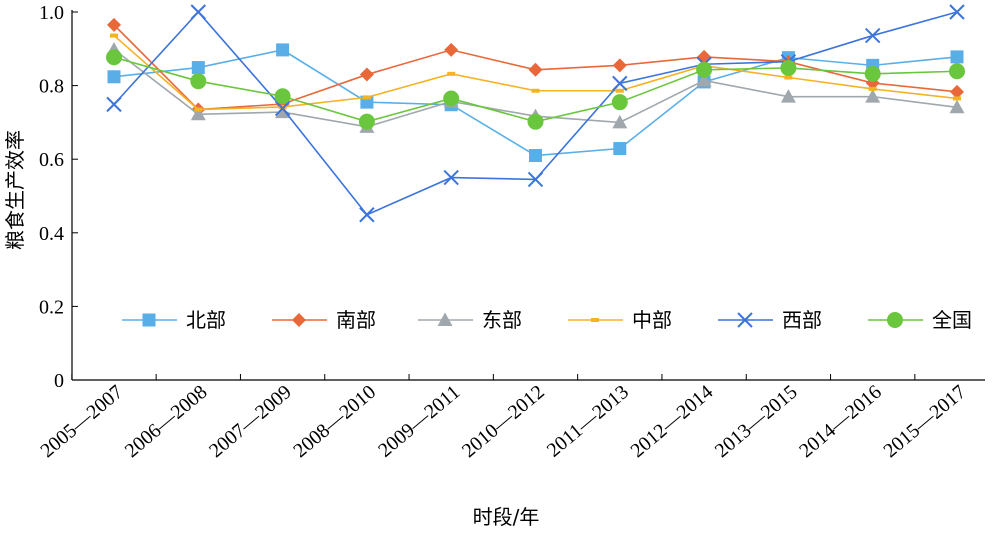 Image resolution: width=1000 pixels, height=534 pixels. What do you see at coordinates (920, 320) in the screenshot?
I see `legend-item-6: 全国` at bounding box center [920, 320].